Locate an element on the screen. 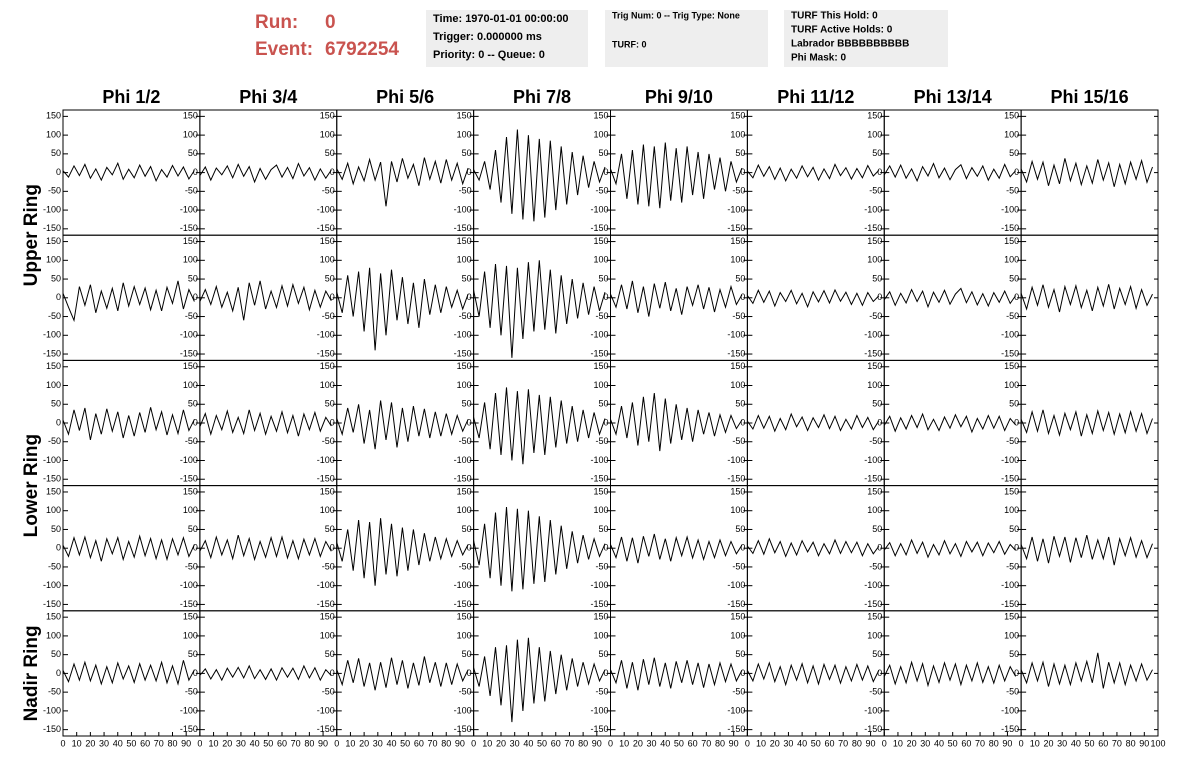 This screenshot has width=1196, height=772. row-title: Lower Ring is located at coordinates (31, 485).